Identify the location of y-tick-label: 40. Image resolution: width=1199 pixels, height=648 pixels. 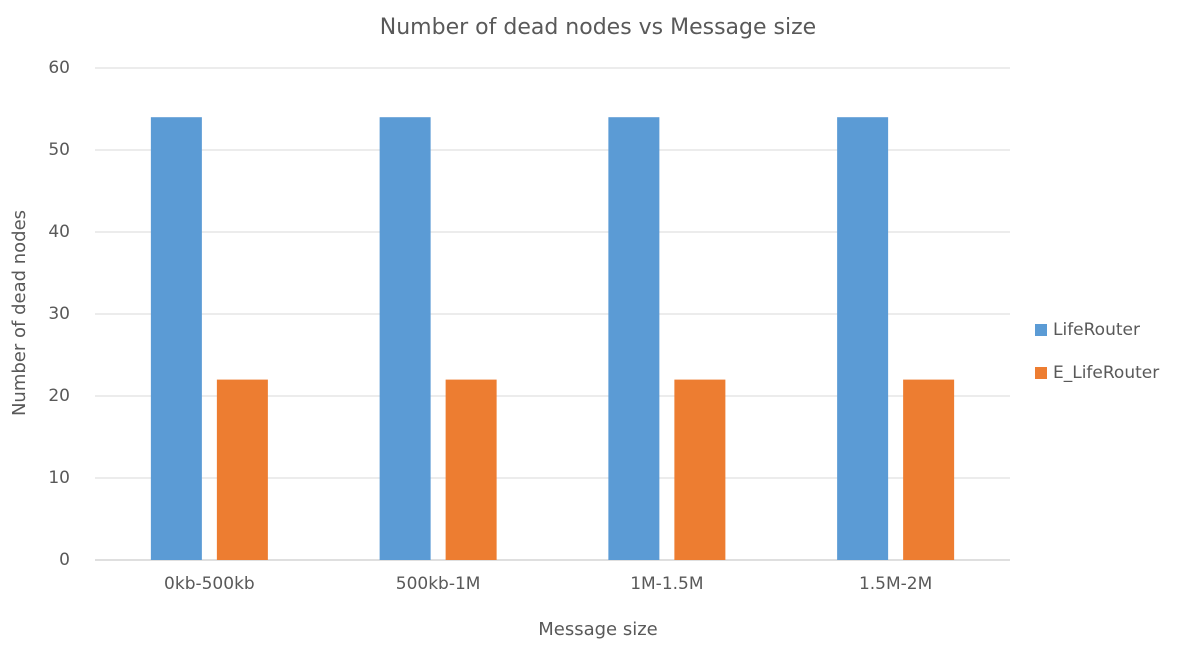
(59, 232).